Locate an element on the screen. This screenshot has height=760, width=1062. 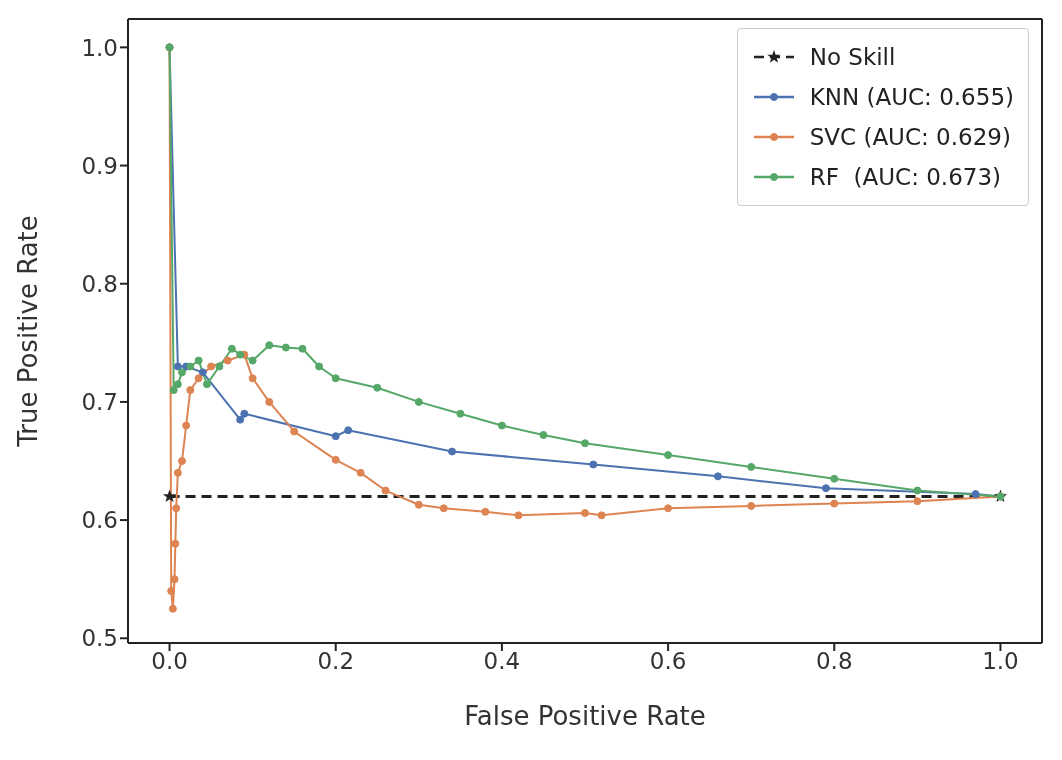
y-tick-label: 0.5 is located at coordinates (99, 638).